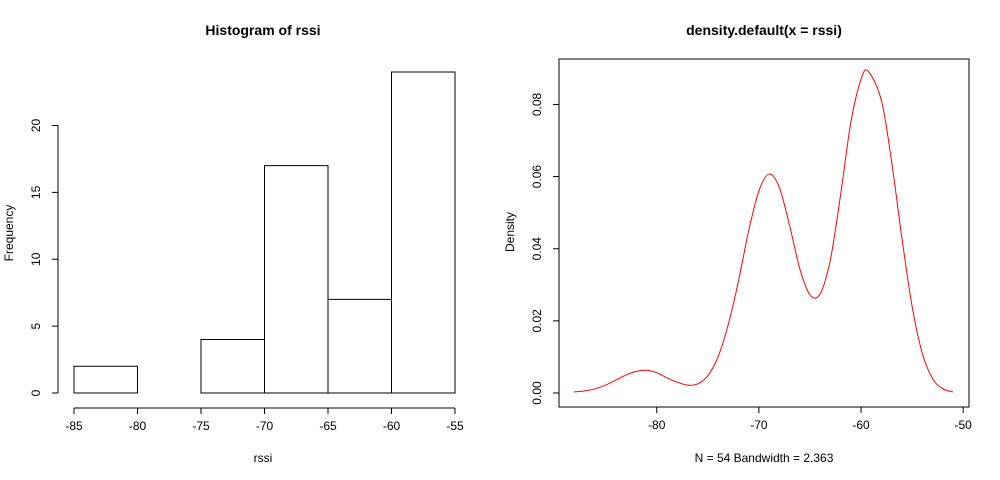 Image resolution: width=1000 pixels, height=480 pixels. What do you see at coordinates (36, 325) in the screenshot?
I see `histogram-y-tick-label: 5` at bounding box center [36, 325].